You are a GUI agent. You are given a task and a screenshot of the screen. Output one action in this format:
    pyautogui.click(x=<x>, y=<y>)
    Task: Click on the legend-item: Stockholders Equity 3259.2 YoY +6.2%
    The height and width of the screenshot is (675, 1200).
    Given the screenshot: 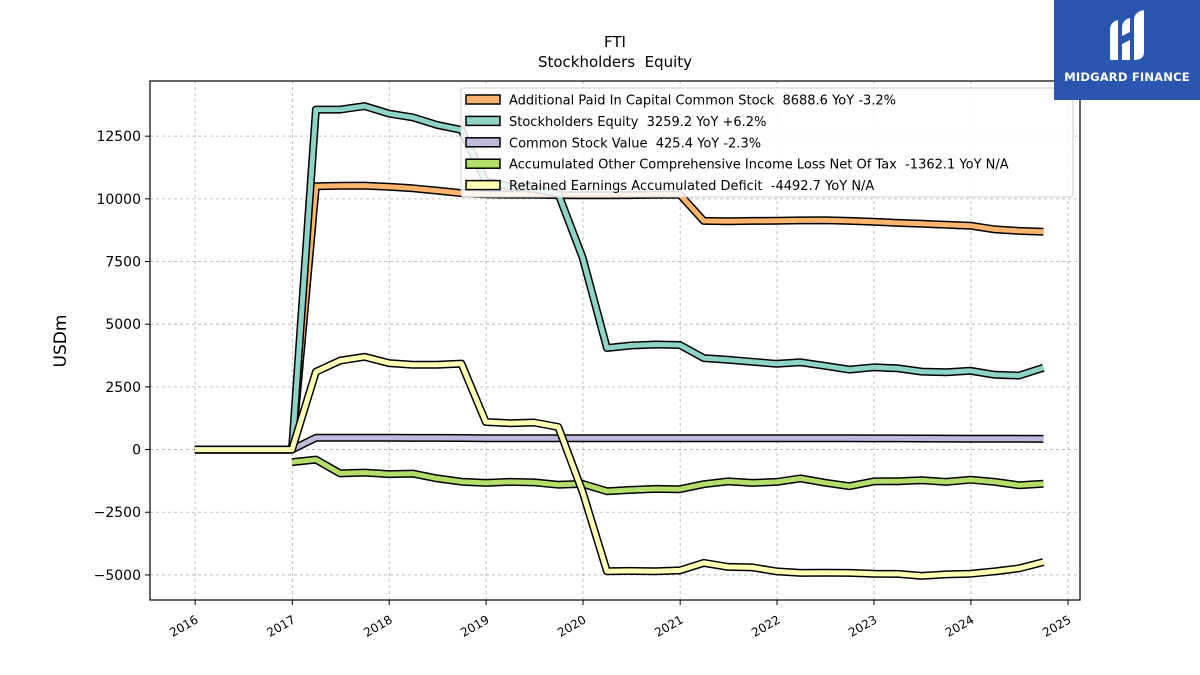 What is the action you would take?
    pyautogui.click(x=615, y=122)
    